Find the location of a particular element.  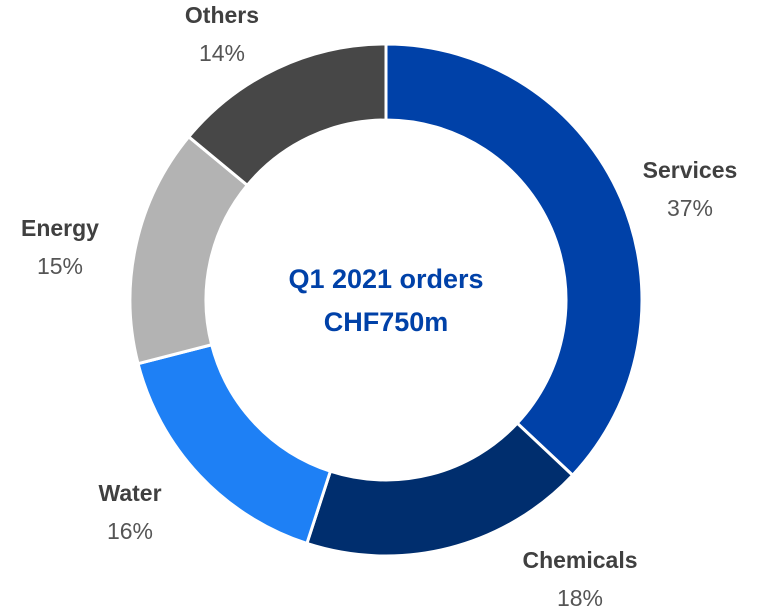

legend-label: Chemicals is located at coordinates (579, 560).